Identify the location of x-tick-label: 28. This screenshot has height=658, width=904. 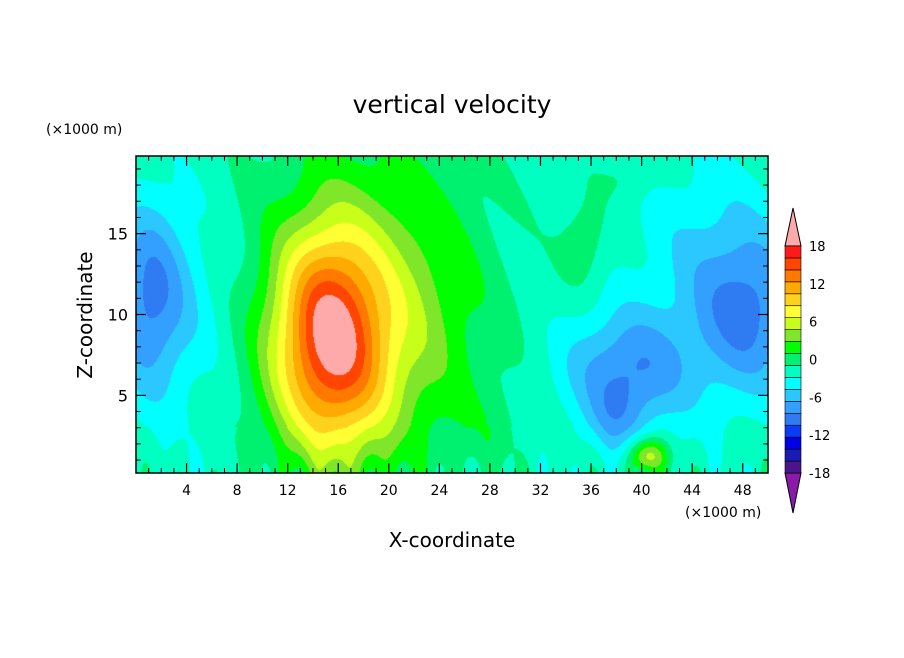
(490, 491).